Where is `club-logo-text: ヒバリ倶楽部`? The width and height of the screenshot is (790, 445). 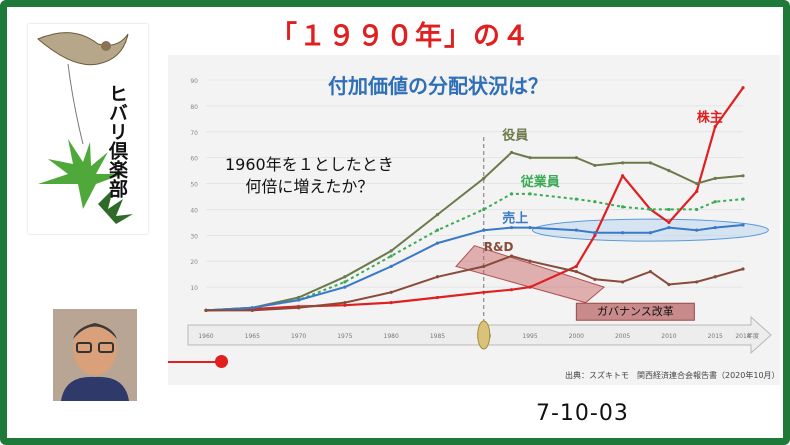
club-logo-text: ヒバリ倶楽部 is located at coordinates (117, 141).